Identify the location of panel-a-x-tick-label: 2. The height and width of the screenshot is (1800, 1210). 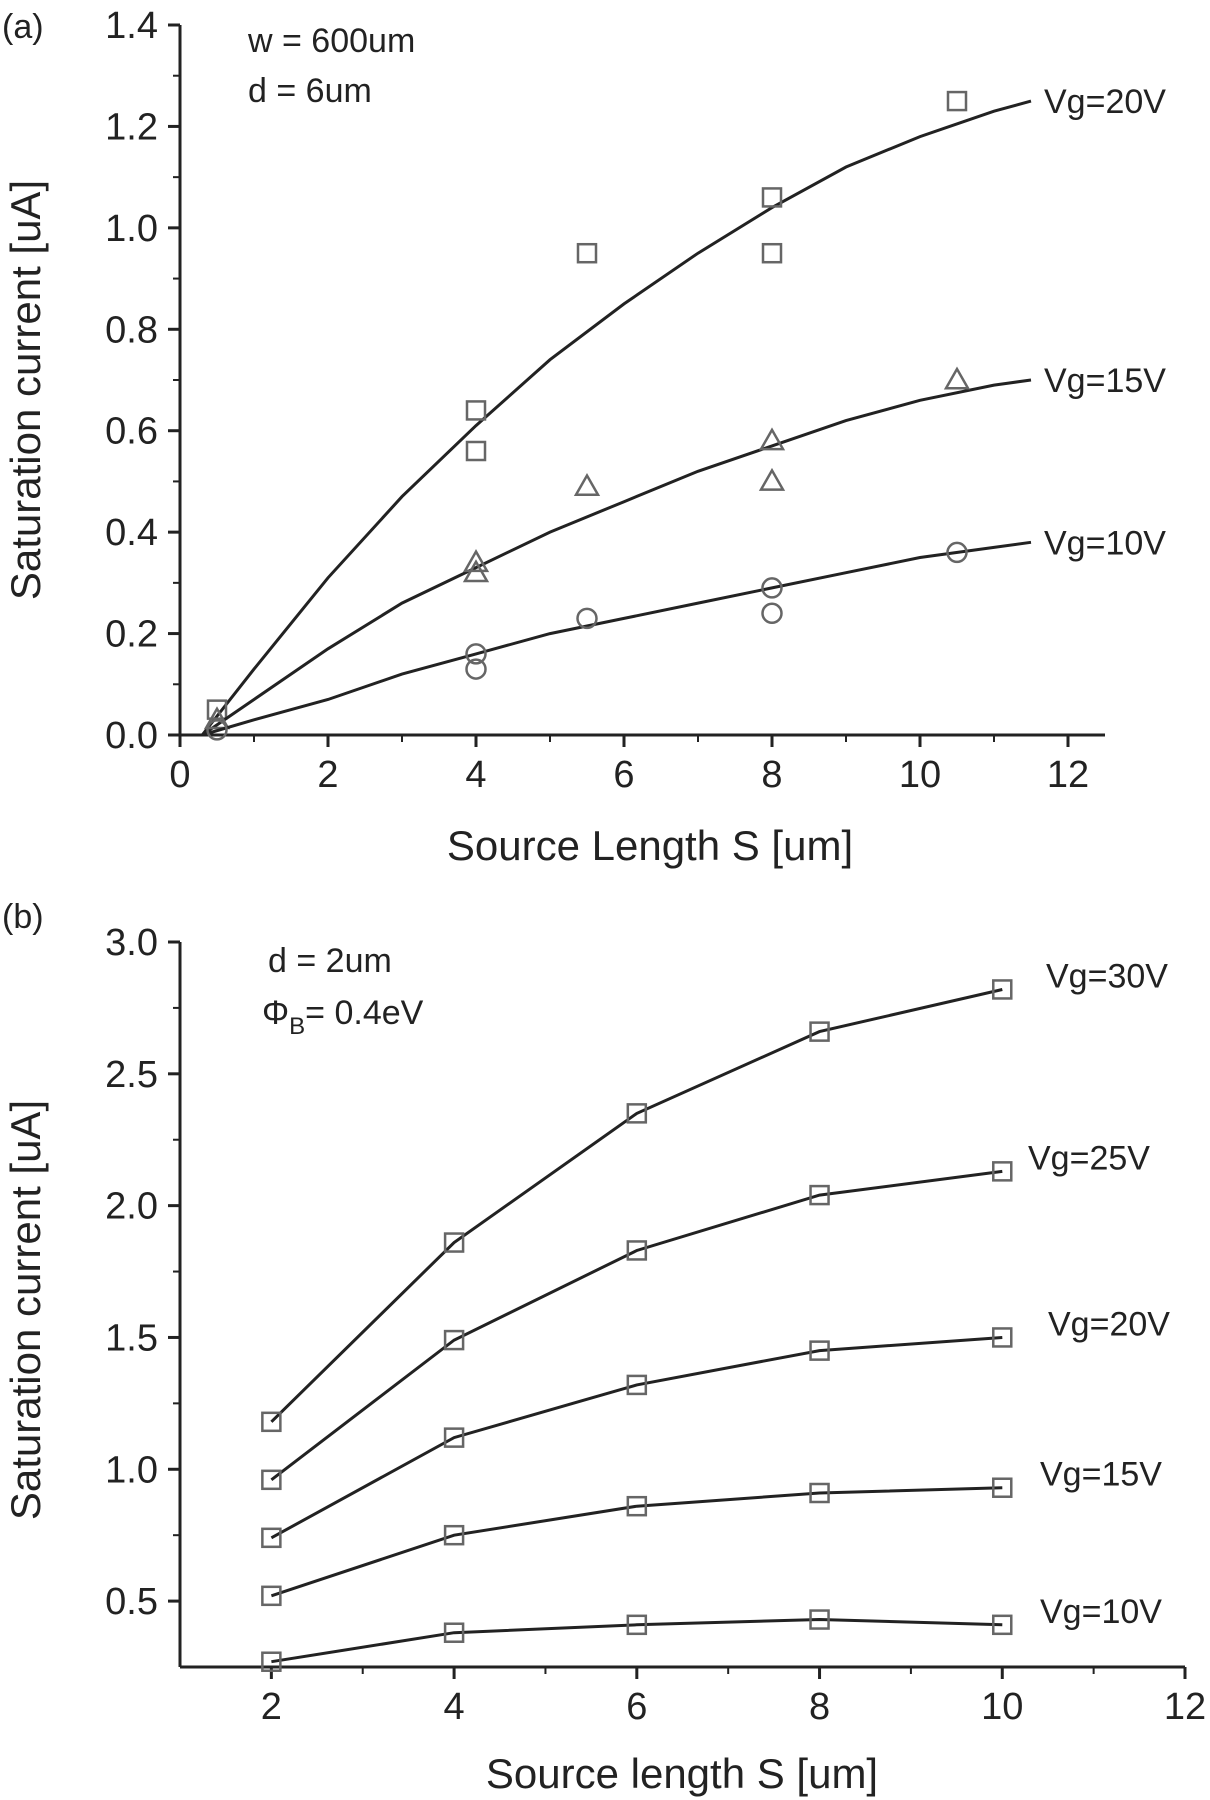
(327, 775).